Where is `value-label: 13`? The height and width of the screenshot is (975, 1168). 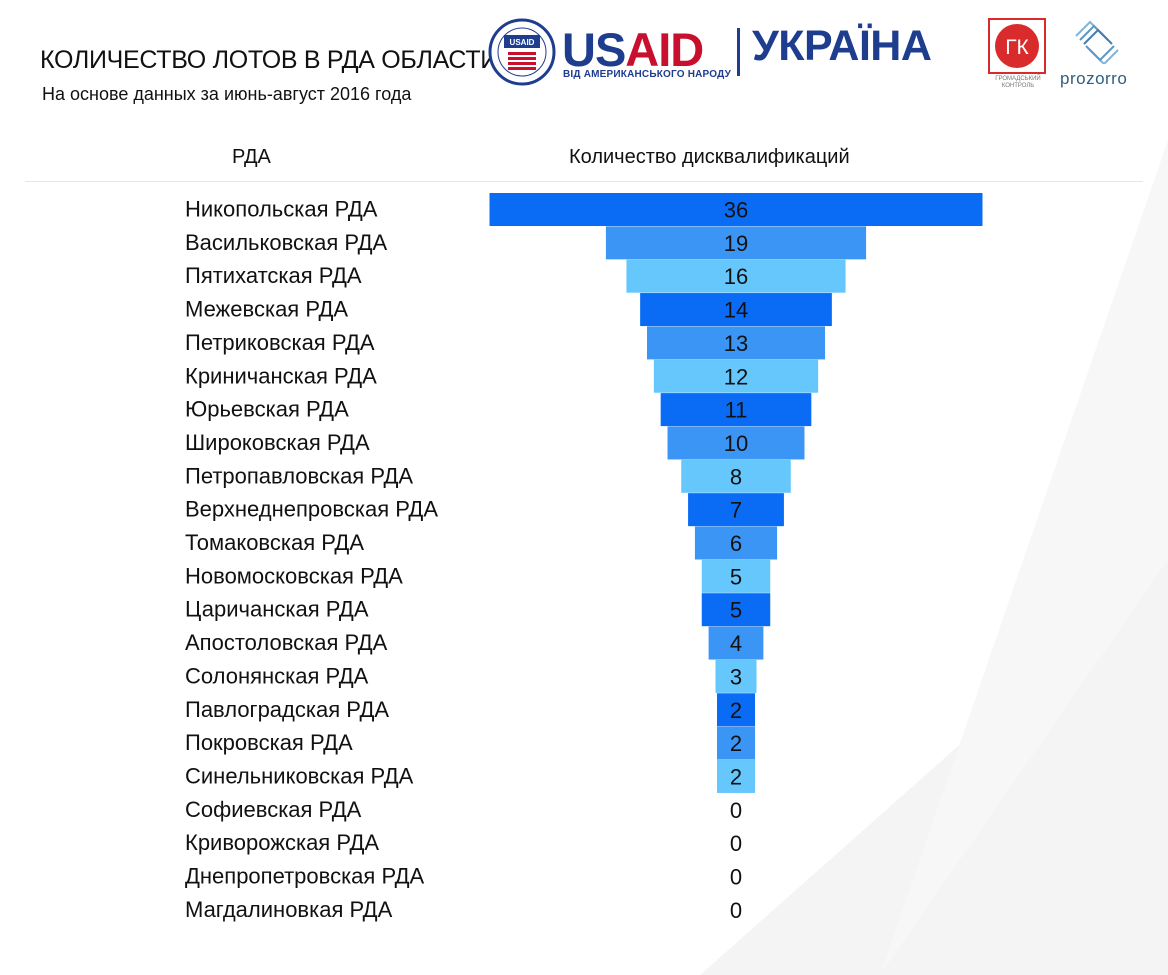
value-label: 13 is located at coordinates (736, 343).